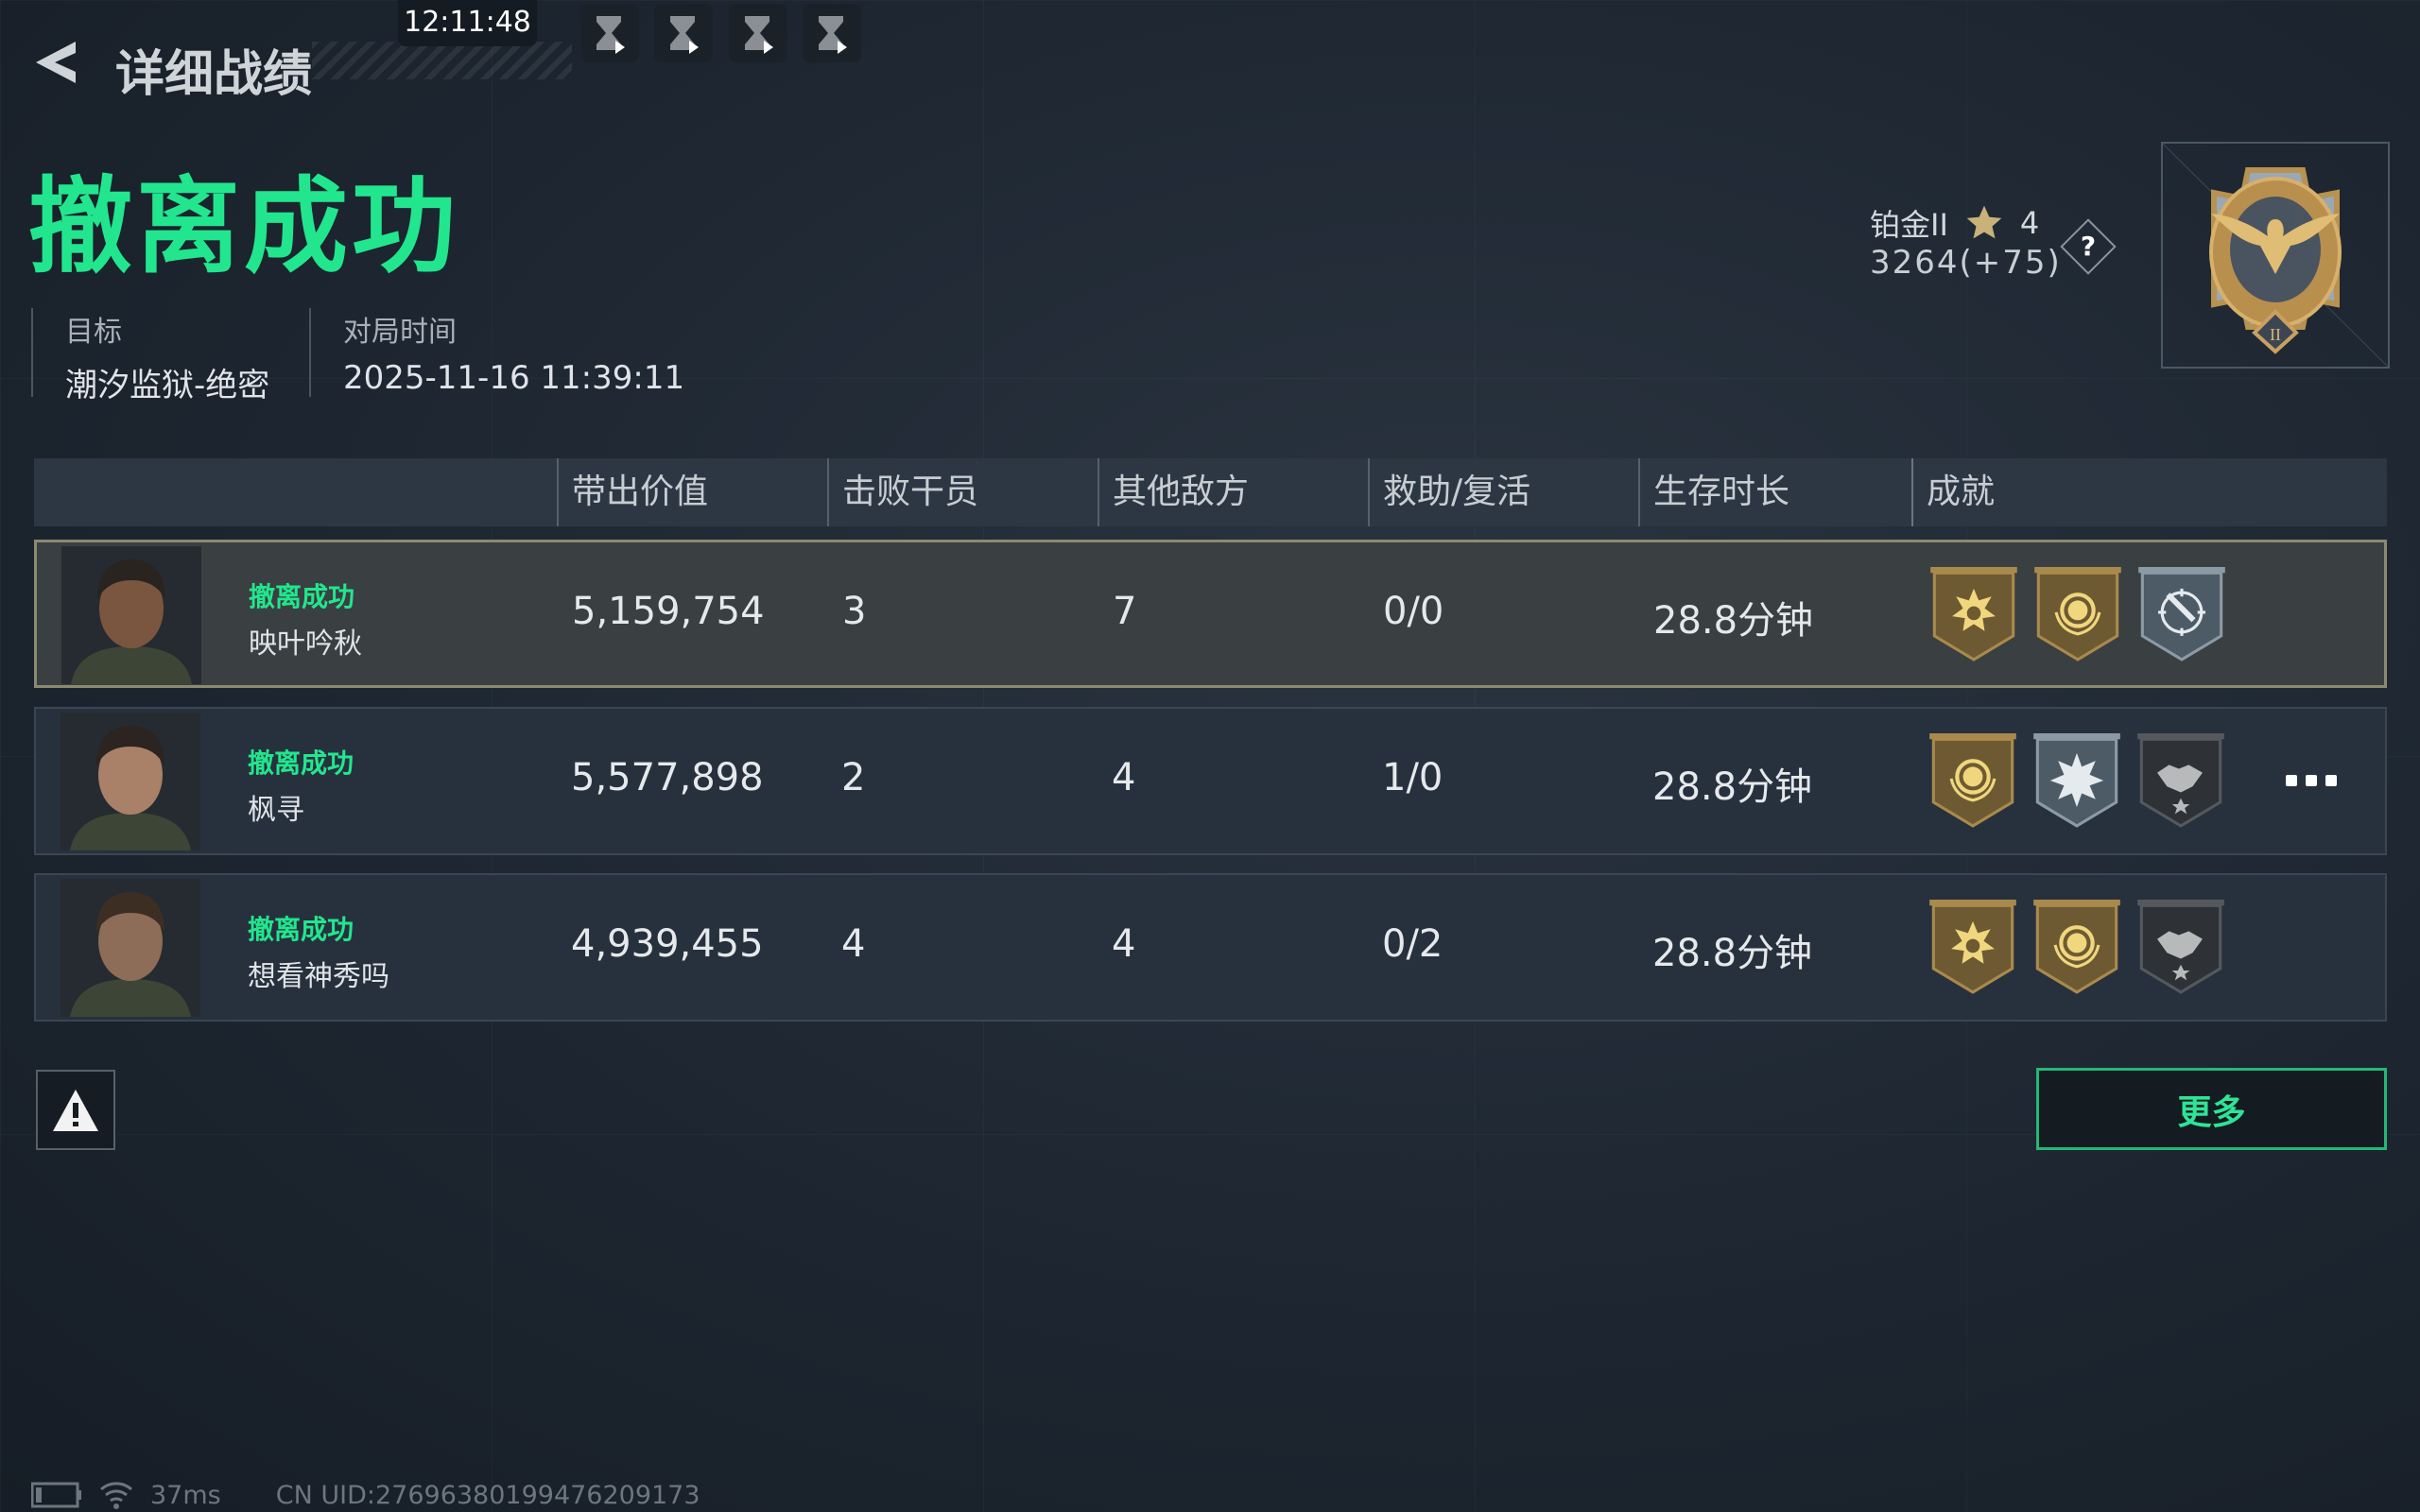  What do you see at coordinates (1412, 944) in the screenshot?
I see `rescue-revive: 0/2` at bounding box center [1412, 944].